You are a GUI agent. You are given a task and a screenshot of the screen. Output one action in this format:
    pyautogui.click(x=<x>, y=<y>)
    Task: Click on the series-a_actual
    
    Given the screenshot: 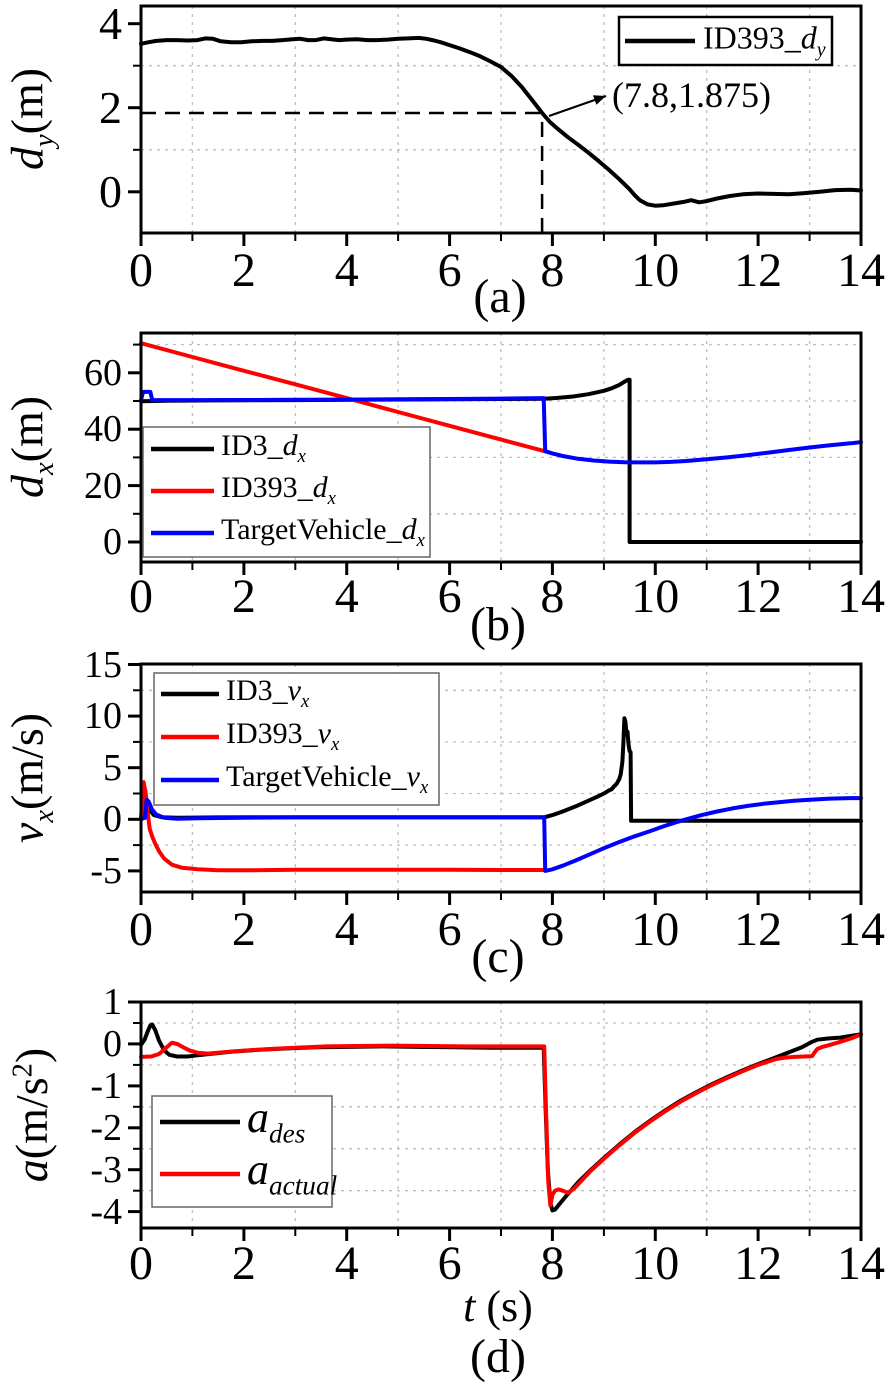 What is the action you would take?
    pyautogui.click(x=501, y=1120)
    